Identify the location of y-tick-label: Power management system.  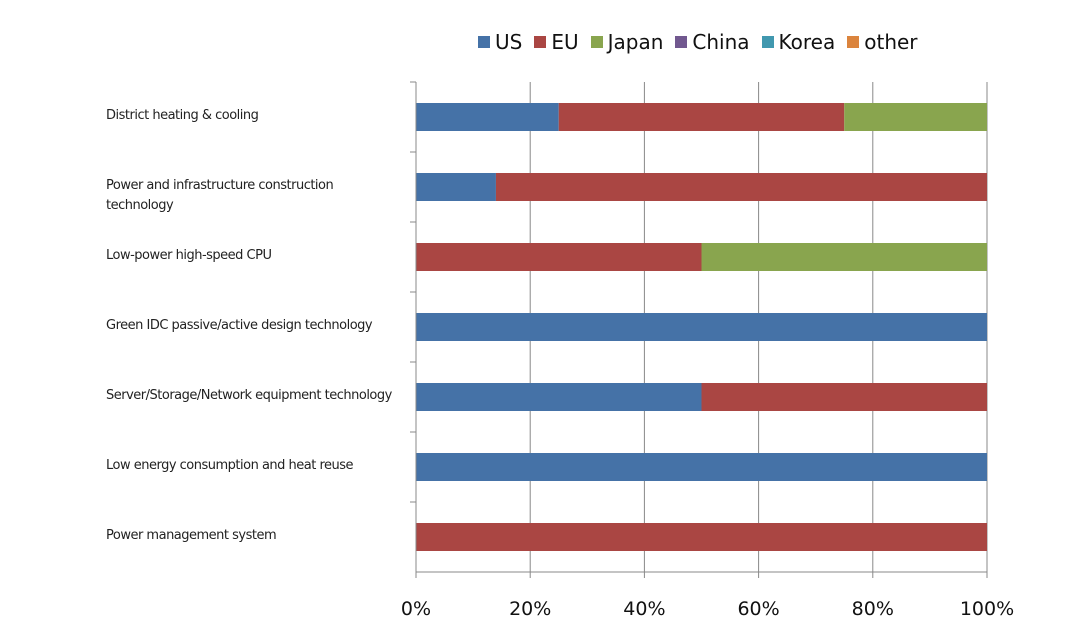
(191, 535).